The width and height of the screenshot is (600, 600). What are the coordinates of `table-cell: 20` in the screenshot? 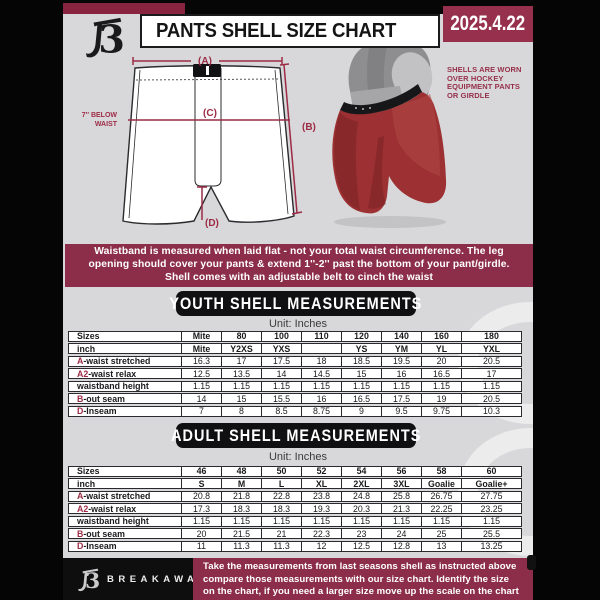 It's located at (441, 361).